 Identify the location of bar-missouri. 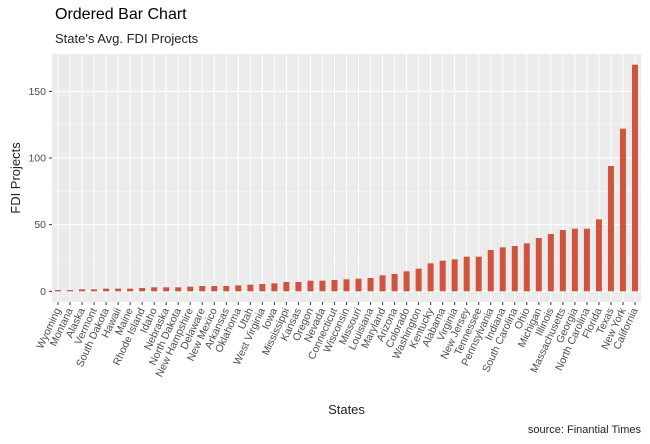
(358, 285).